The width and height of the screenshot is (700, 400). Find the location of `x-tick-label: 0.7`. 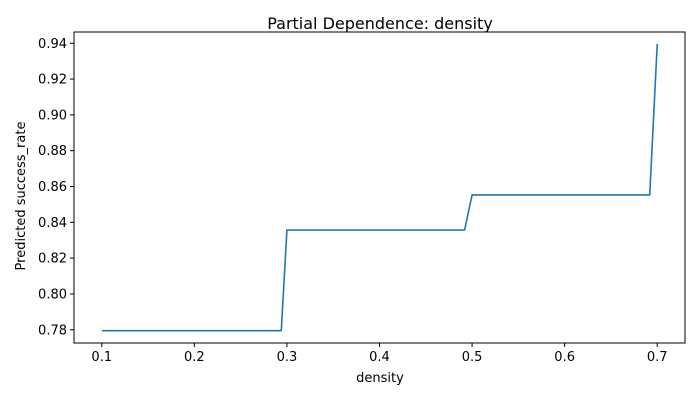

x-tick-label: 0.7 is located at coordinates (657, 357).